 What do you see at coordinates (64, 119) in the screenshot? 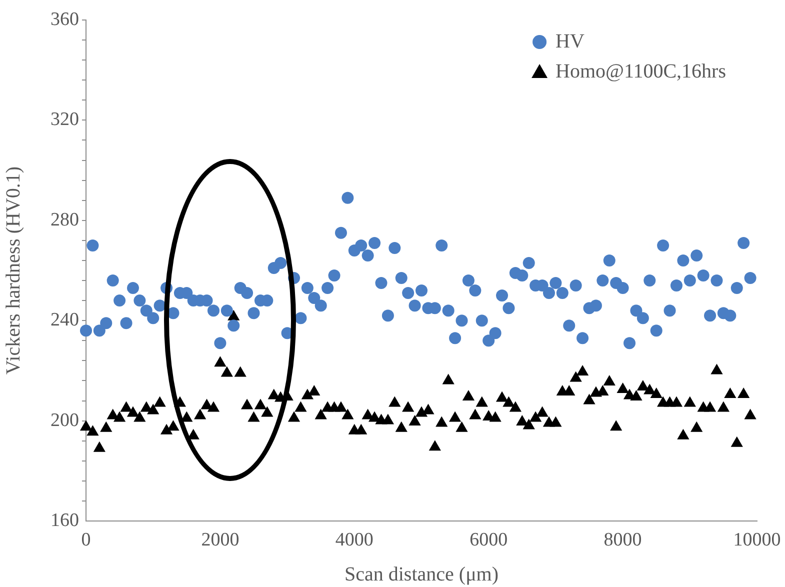
I see `y-tick-label: 320` at bounding box center [64, 119].